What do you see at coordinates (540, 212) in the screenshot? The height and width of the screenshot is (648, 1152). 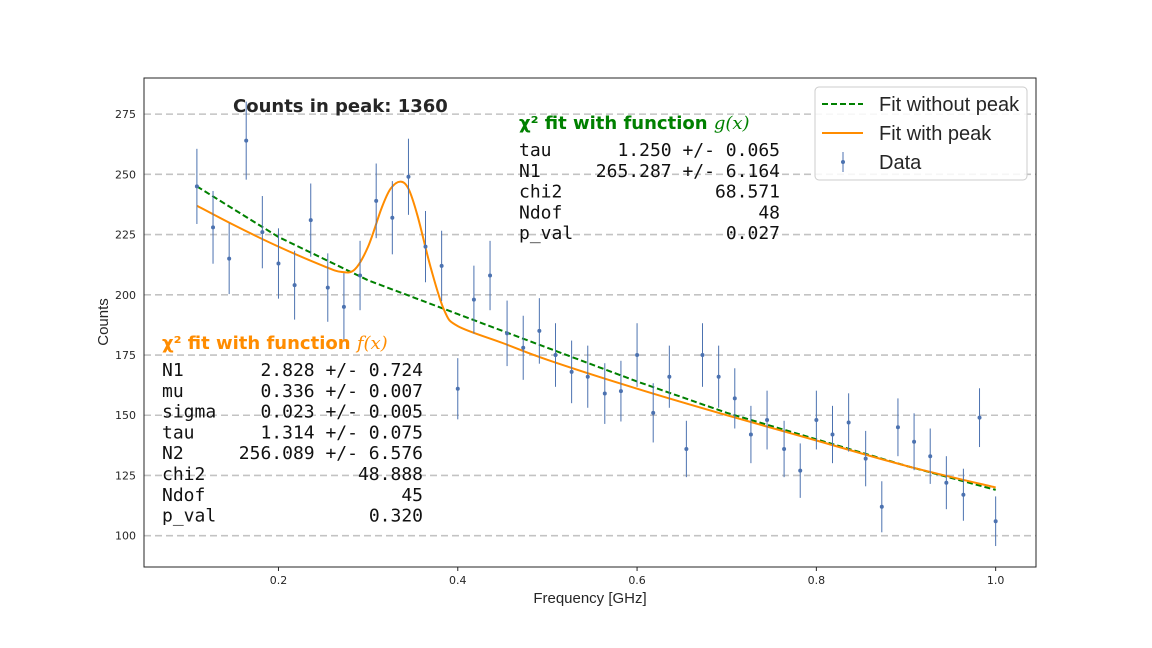 I see `fit-g-row-label: Ndof` at bounding box center [540, 212].